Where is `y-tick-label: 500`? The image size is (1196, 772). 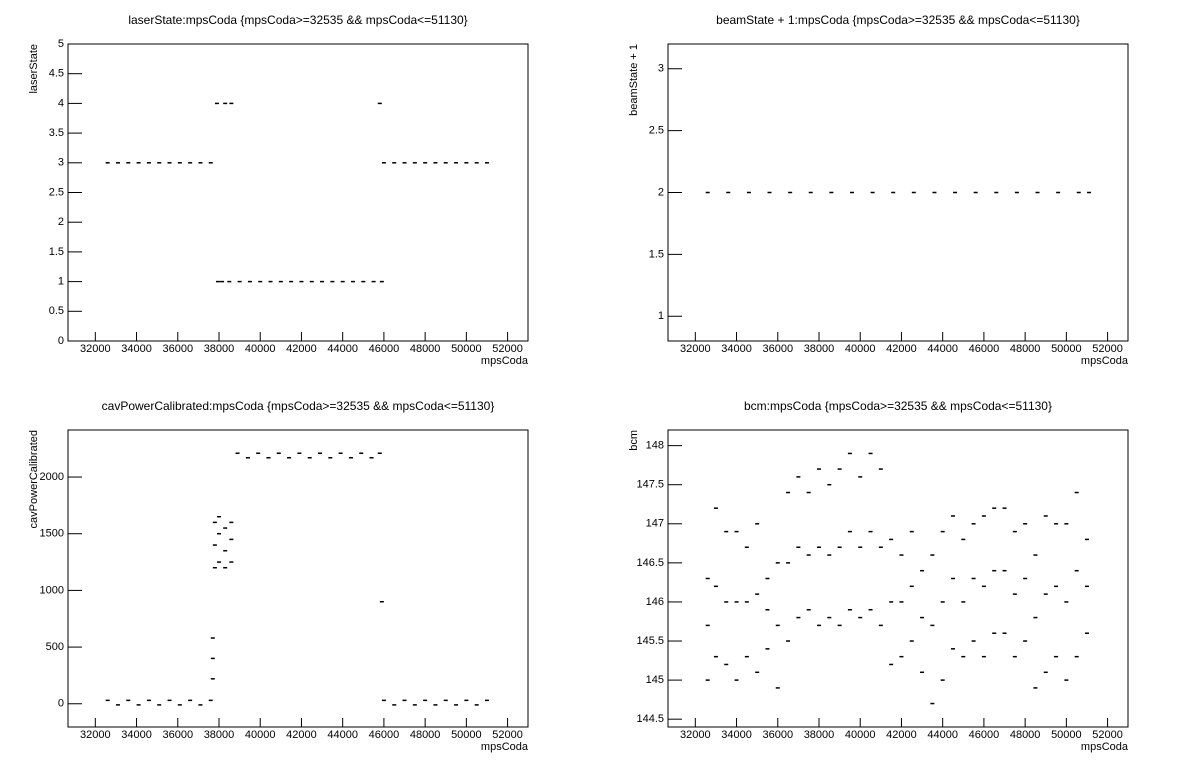
y-tick-label: 500 is located at coordinates (55, 647).